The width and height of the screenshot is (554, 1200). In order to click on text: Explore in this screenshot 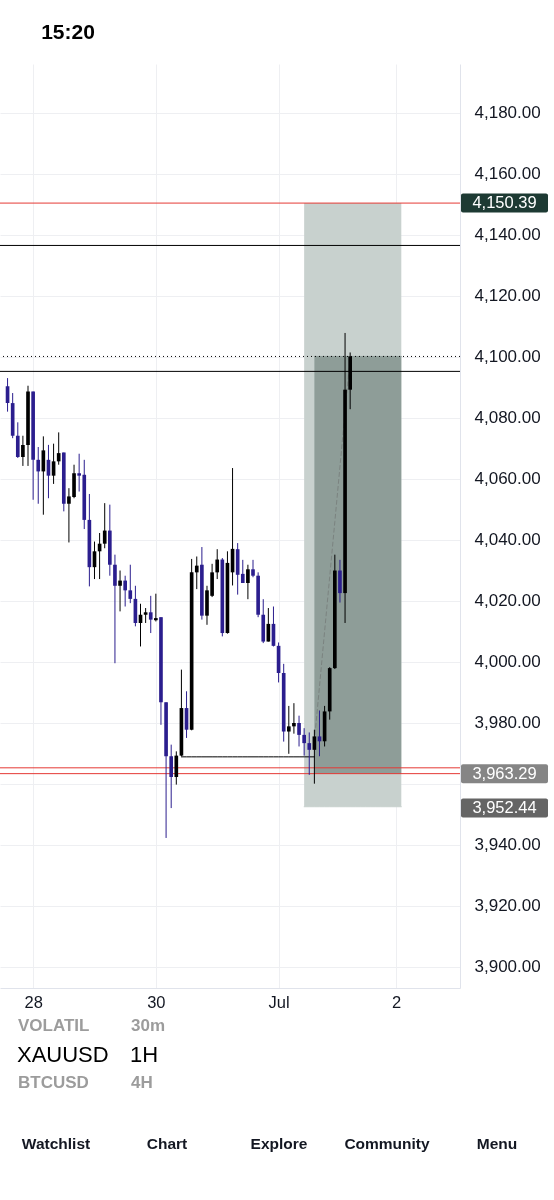, I will do `click(279, 1143)`.